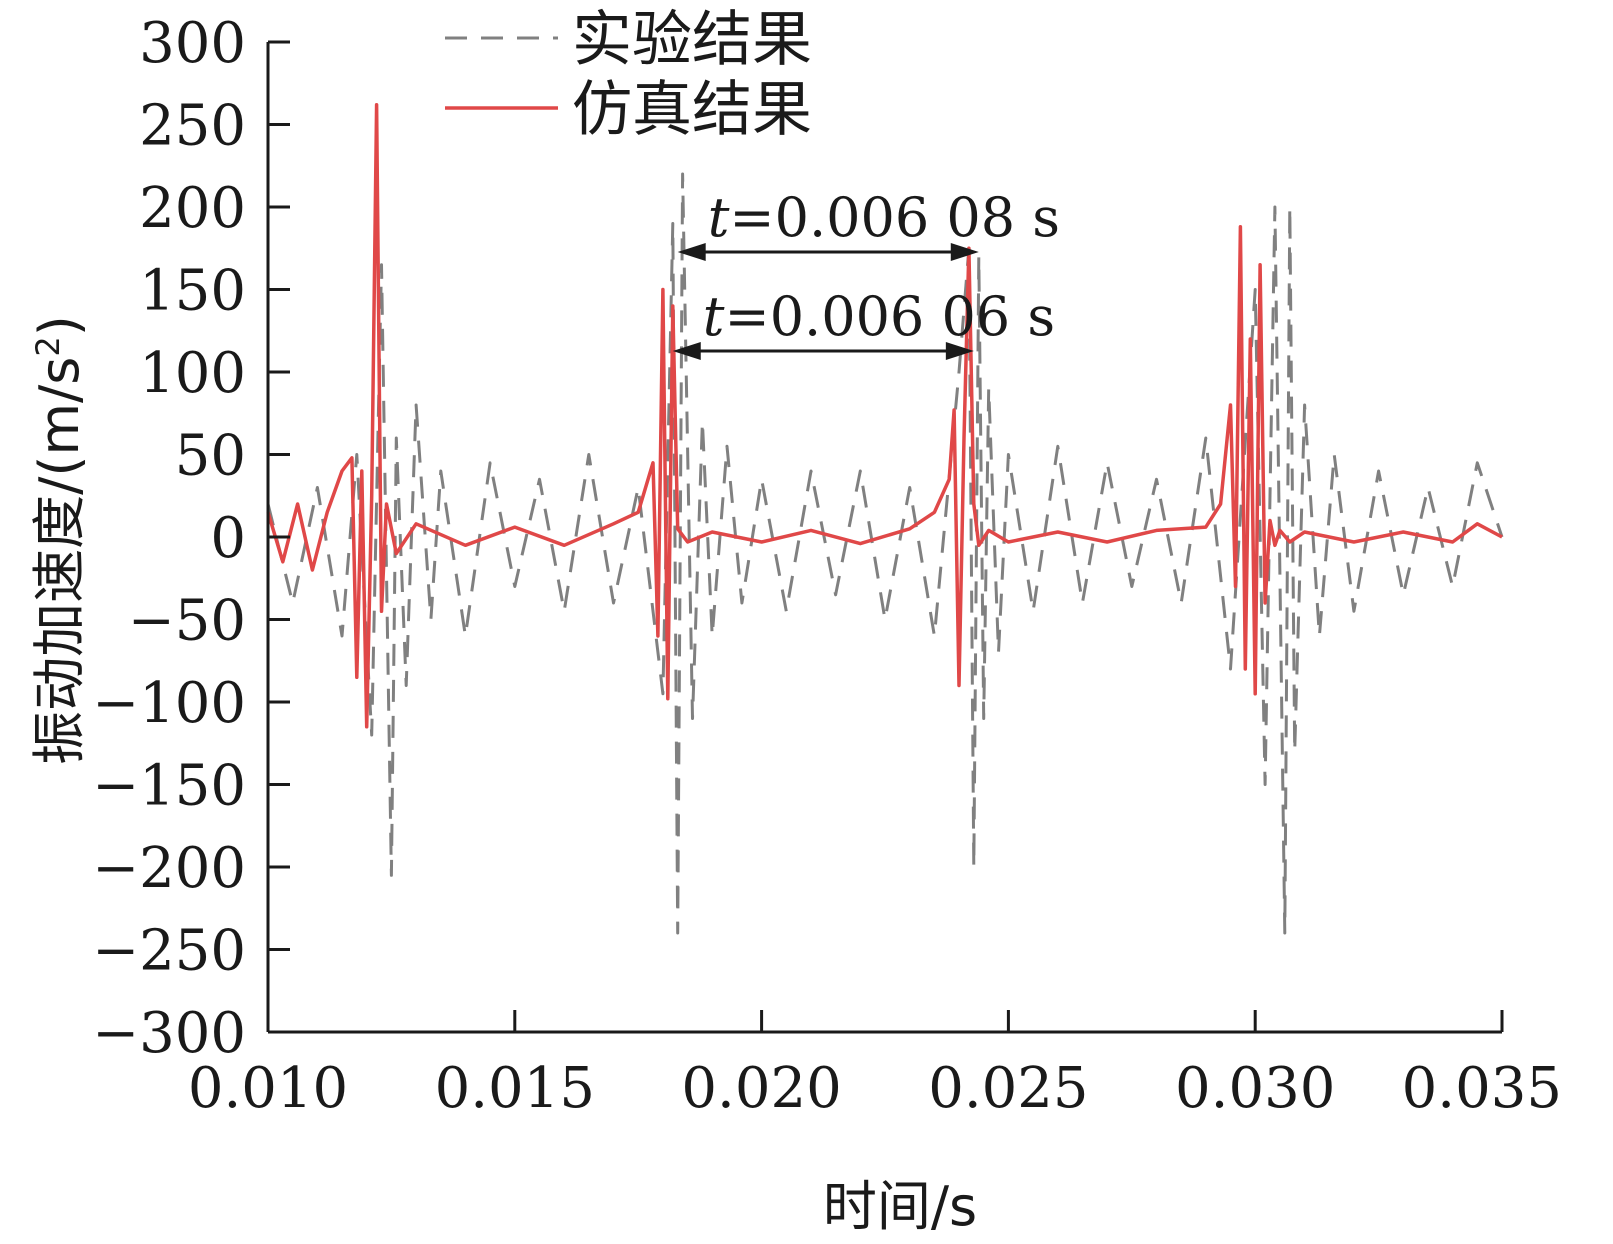  I want to click on y-tick-label: −200, so click(169, 868).